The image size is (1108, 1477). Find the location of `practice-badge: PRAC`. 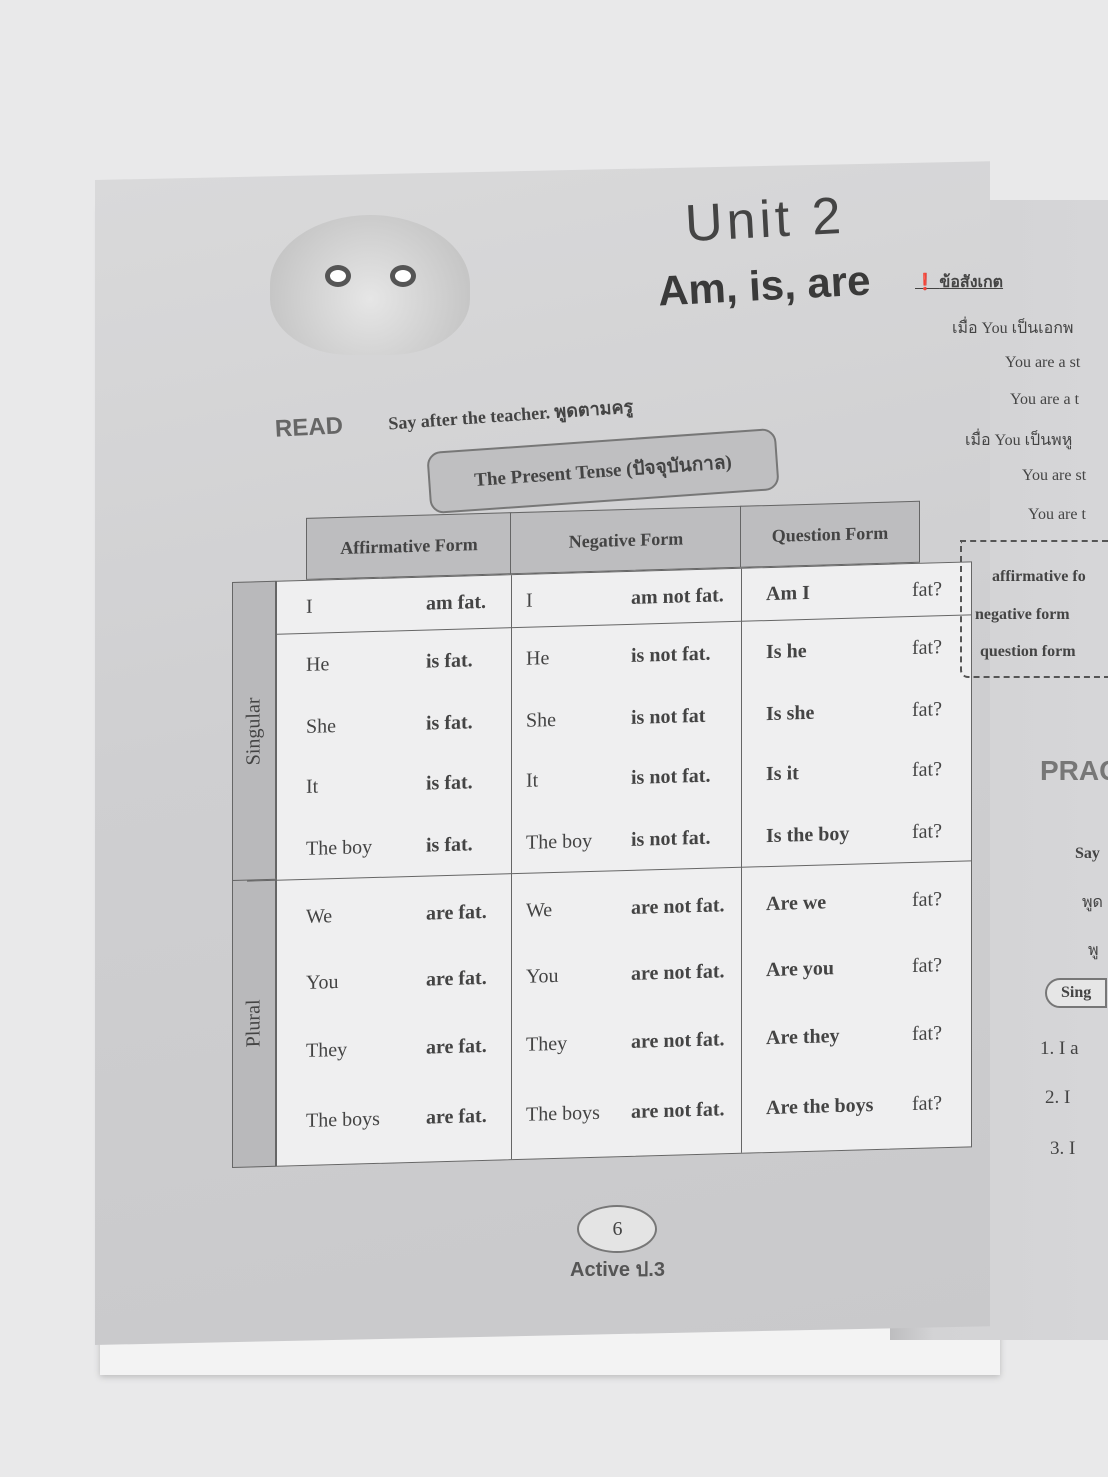

practice-badge: PRAC is located at coordinates (1074, 770).